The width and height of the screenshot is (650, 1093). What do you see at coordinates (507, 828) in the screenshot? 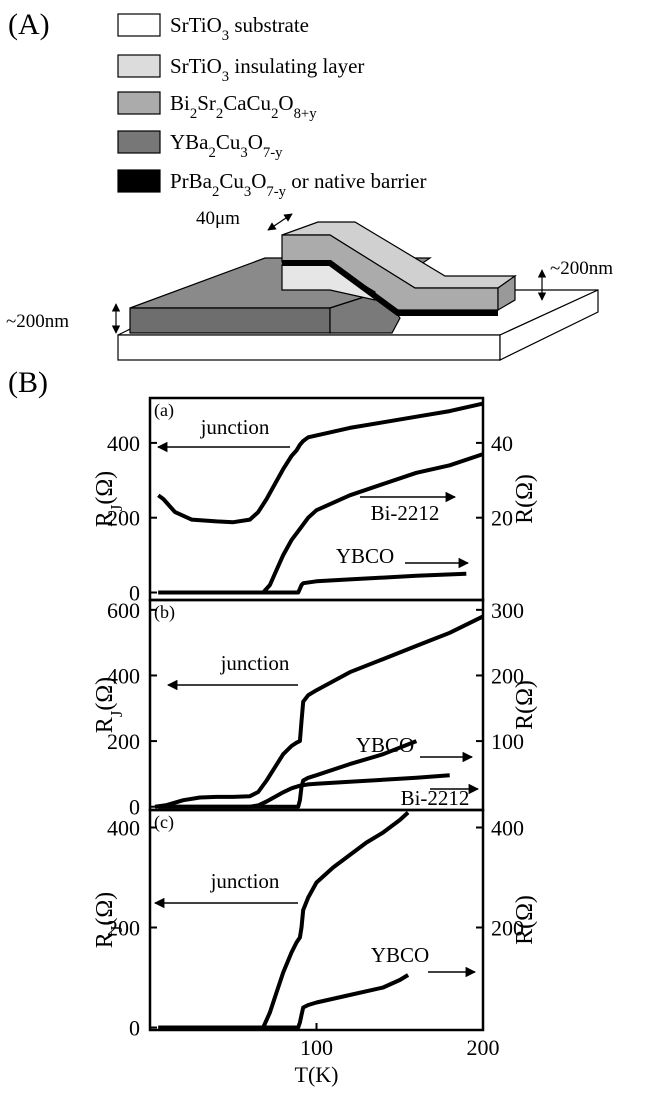
I see `y2-tick-label: 400` at bounding box center [507, 828].